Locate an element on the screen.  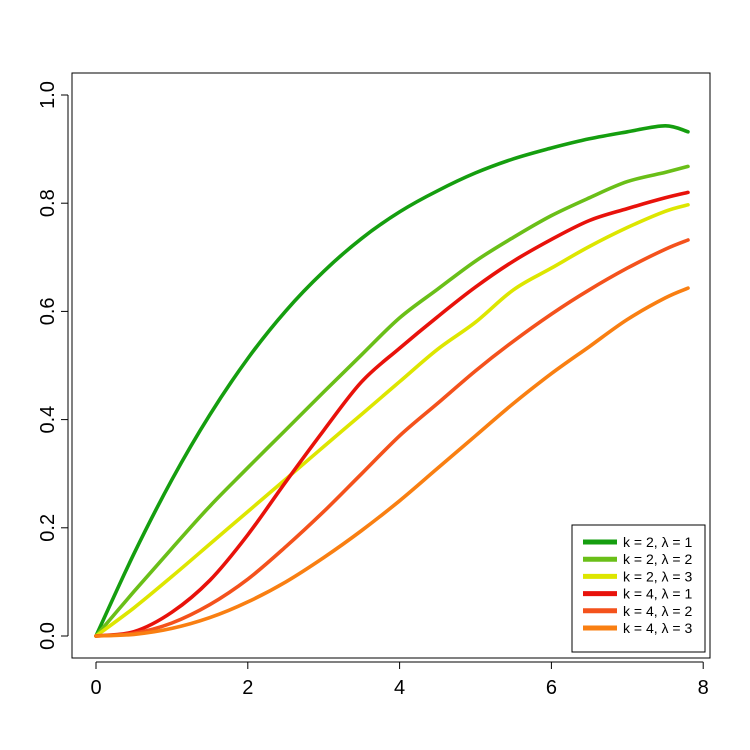
y-tick-label: 0.0 is located at coordinates (48, 636).